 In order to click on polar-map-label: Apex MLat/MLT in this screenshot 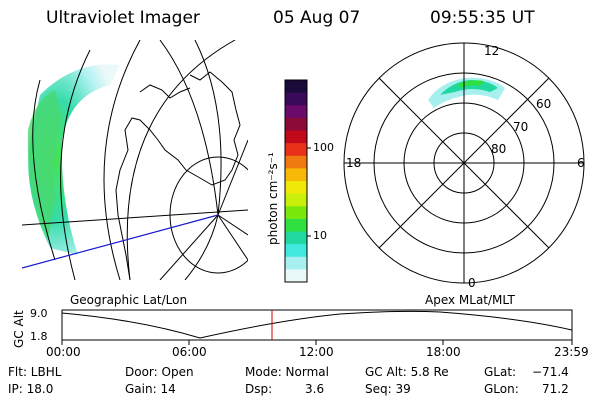, I will do `click(470, 300)`.